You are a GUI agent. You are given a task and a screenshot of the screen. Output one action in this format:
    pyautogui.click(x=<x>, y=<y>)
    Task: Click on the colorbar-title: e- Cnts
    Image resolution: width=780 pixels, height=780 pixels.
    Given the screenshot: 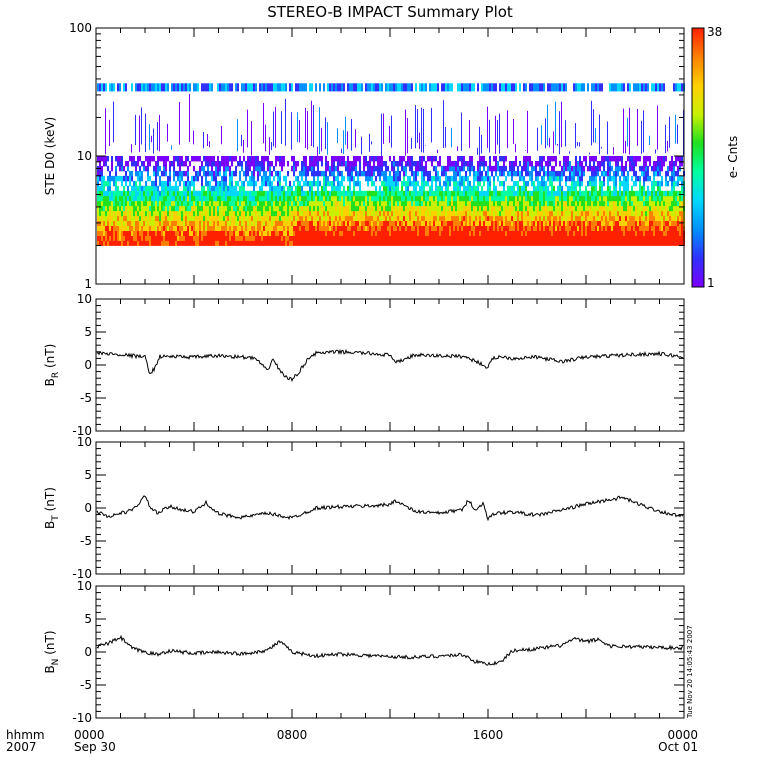 What is the action you would take?
    pyautogui.click(x=733, y=157)
    